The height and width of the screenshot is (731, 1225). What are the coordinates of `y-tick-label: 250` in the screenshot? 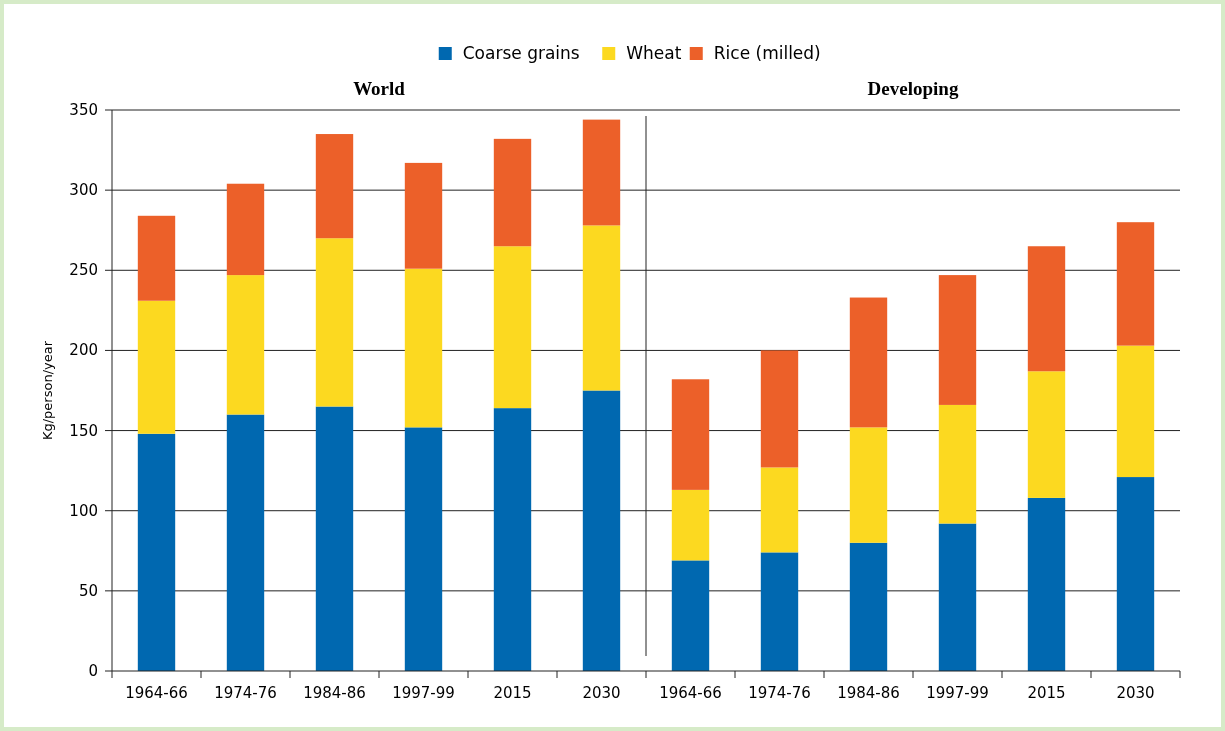 It's located at (83, 270).